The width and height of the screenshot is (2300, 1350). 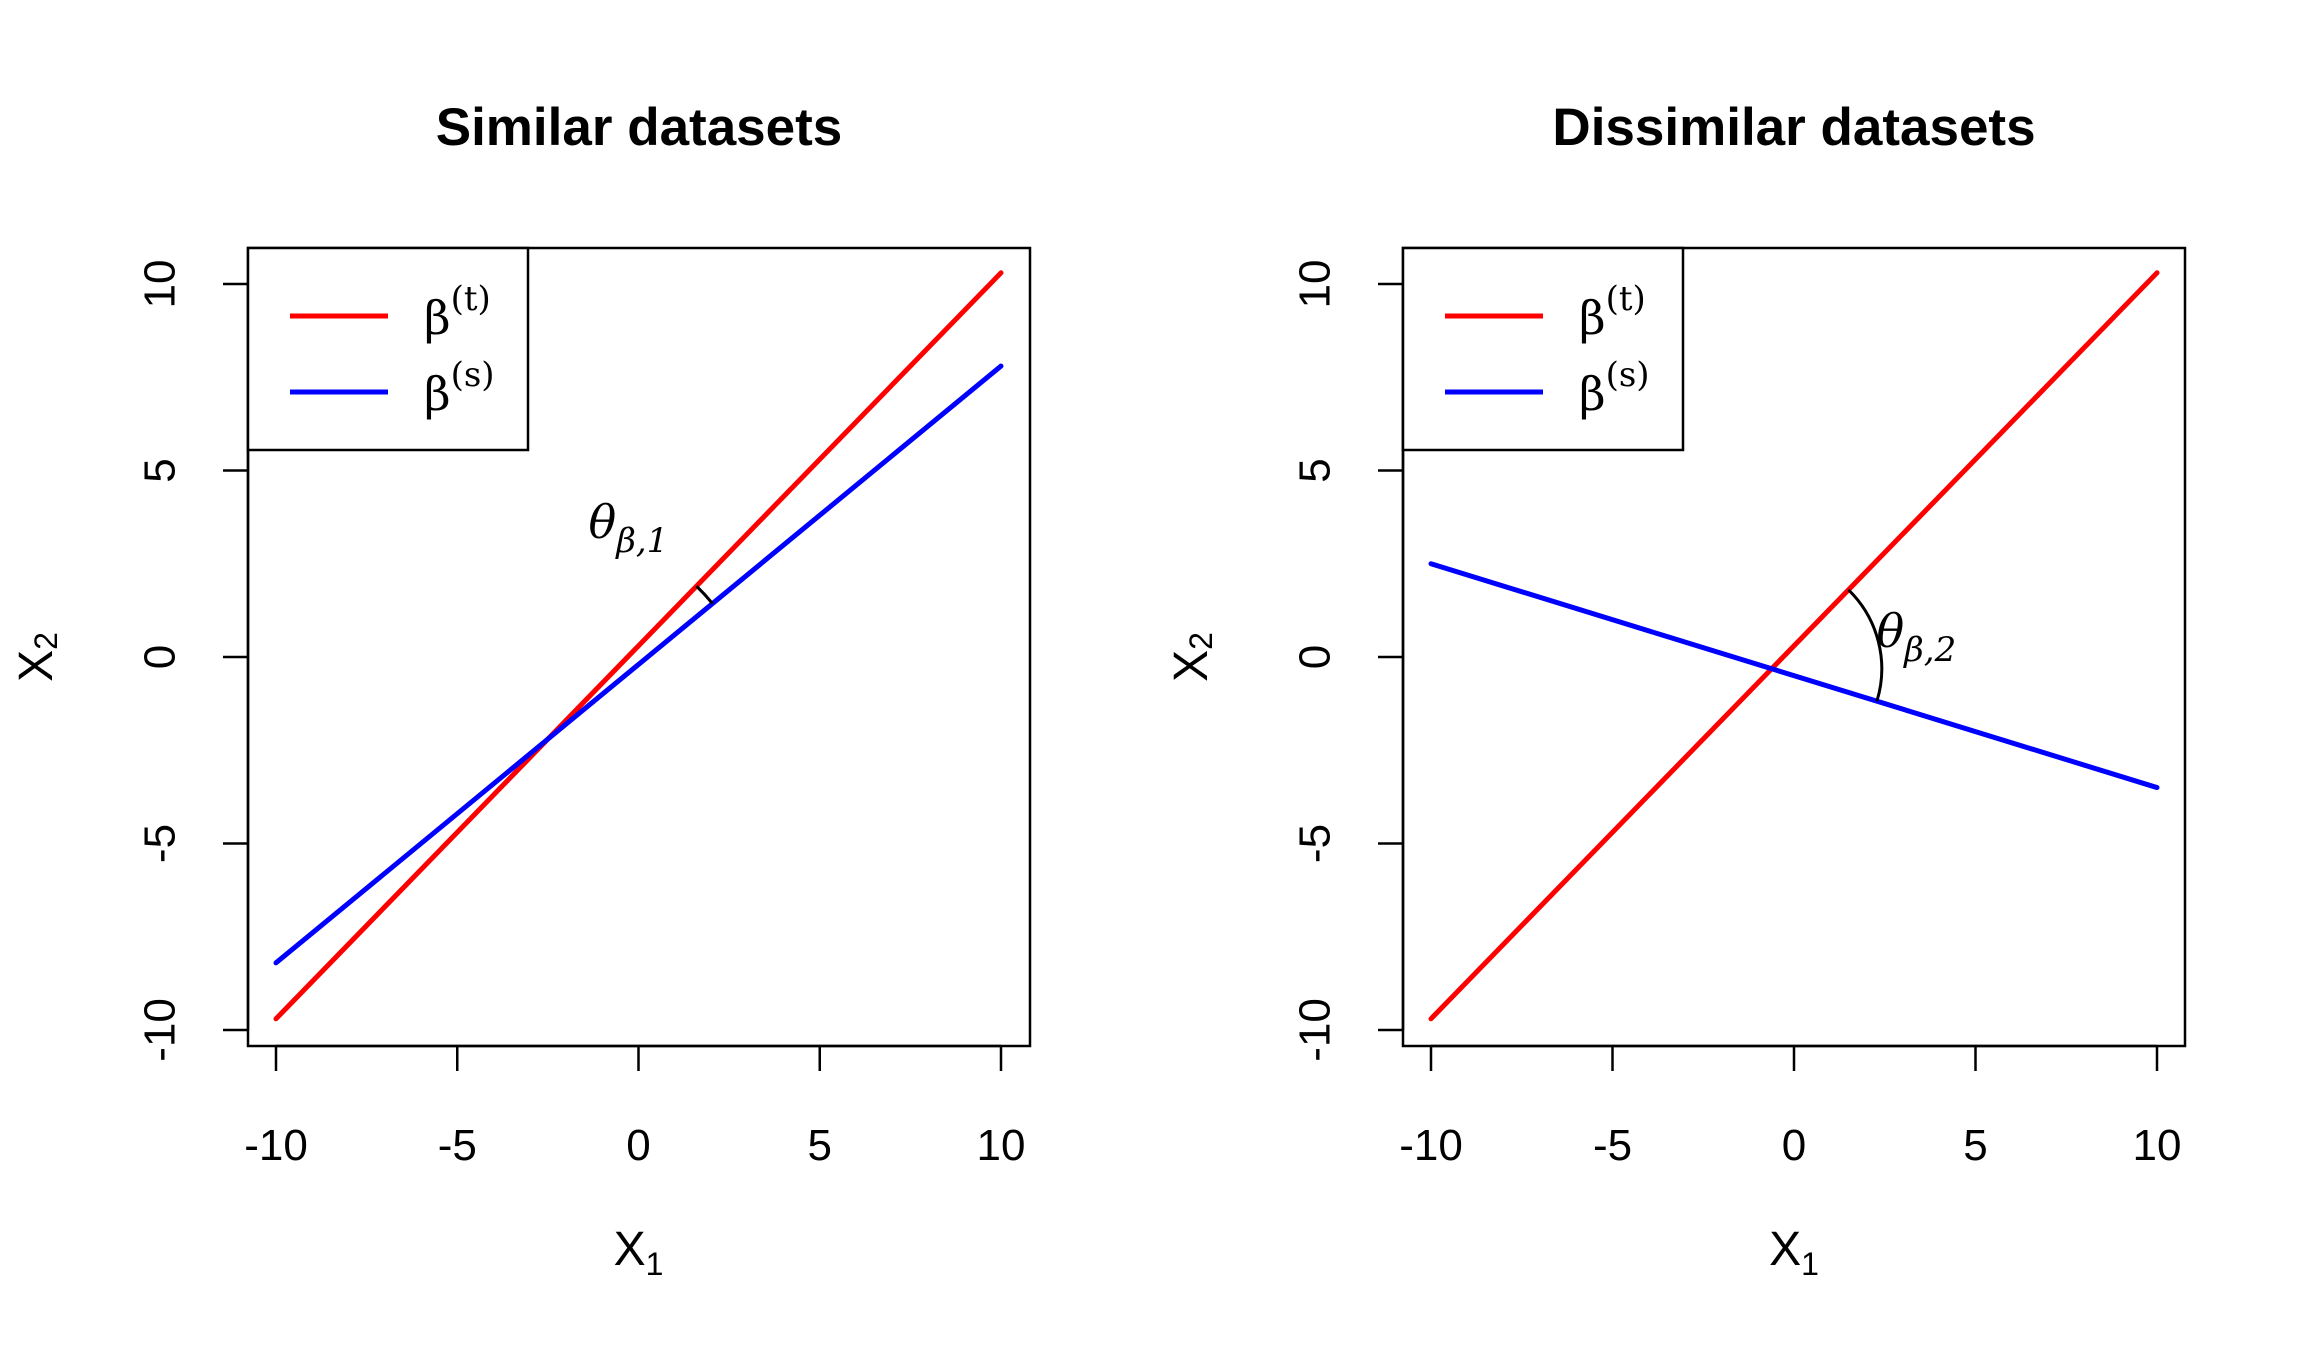 What do you see at coordinates (629, 528) in the screenshot?
I see `angle-annotation: θβ,1` at bounding box center [629, 528].